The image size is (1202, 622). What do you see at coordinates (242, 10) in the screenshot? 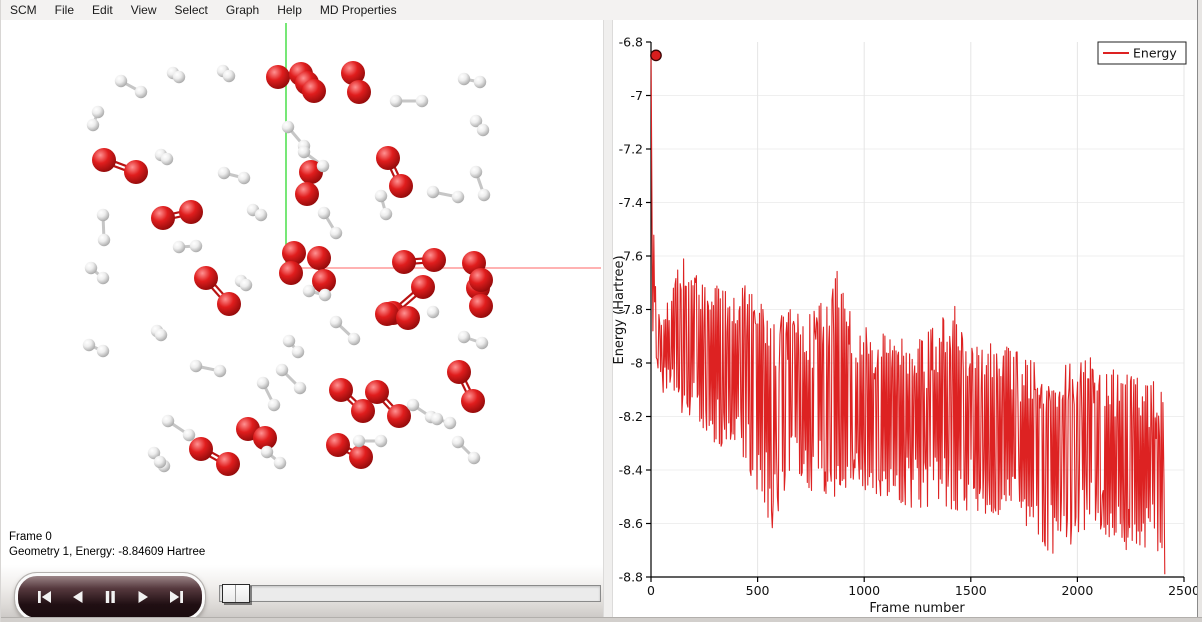
I see `menu-graph: Graph` at bounding box center [242, 10].